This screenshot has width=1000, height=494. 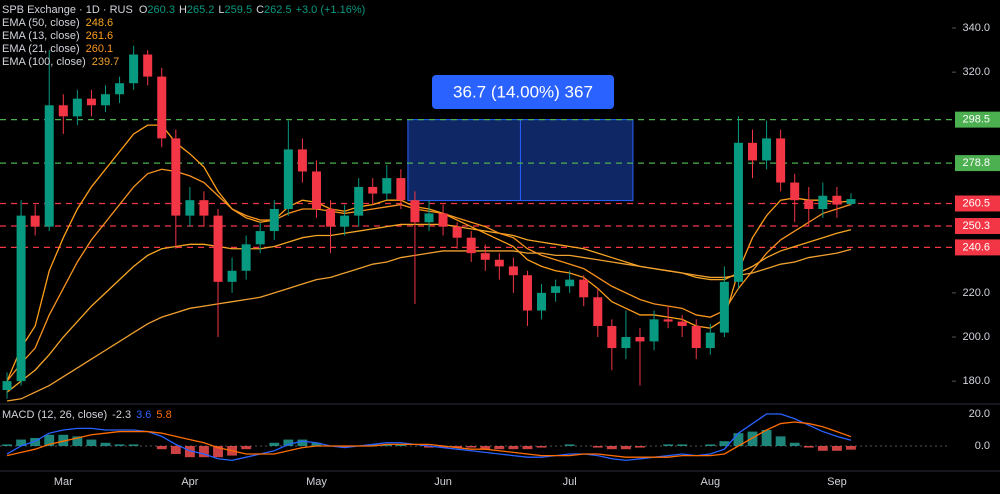 I want to click on legend-entry: EMA (21, close) 260.1, so click(x=57, y=49).